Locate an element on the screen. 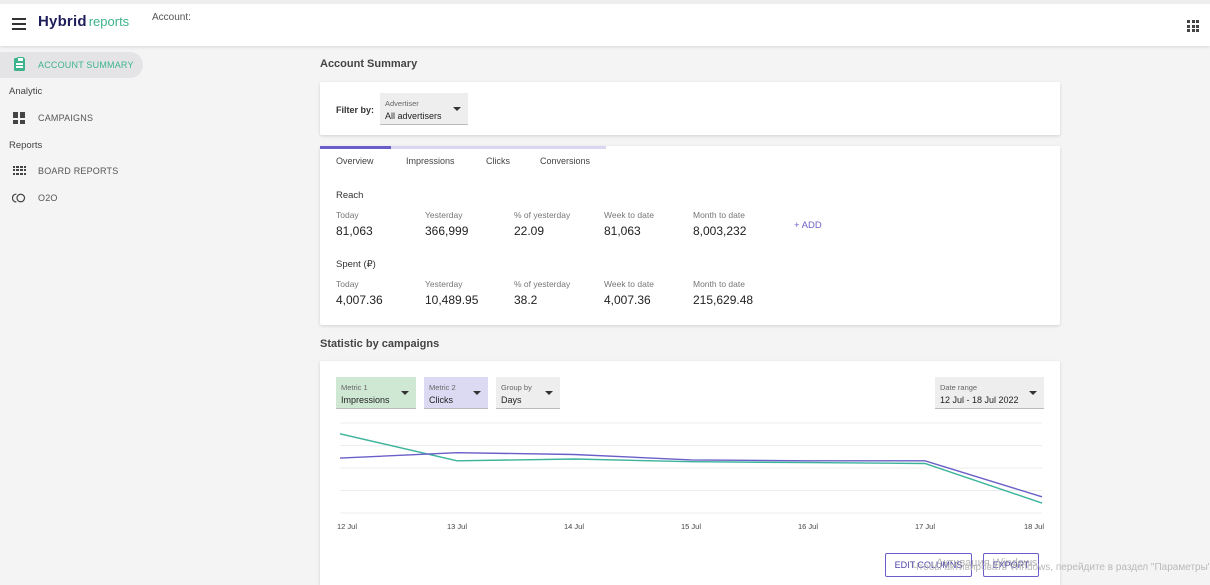 This screenshot has height=585, width=1210. reach-label-pct-yesterday: % of yesterday is located at coordinates (542, 215).